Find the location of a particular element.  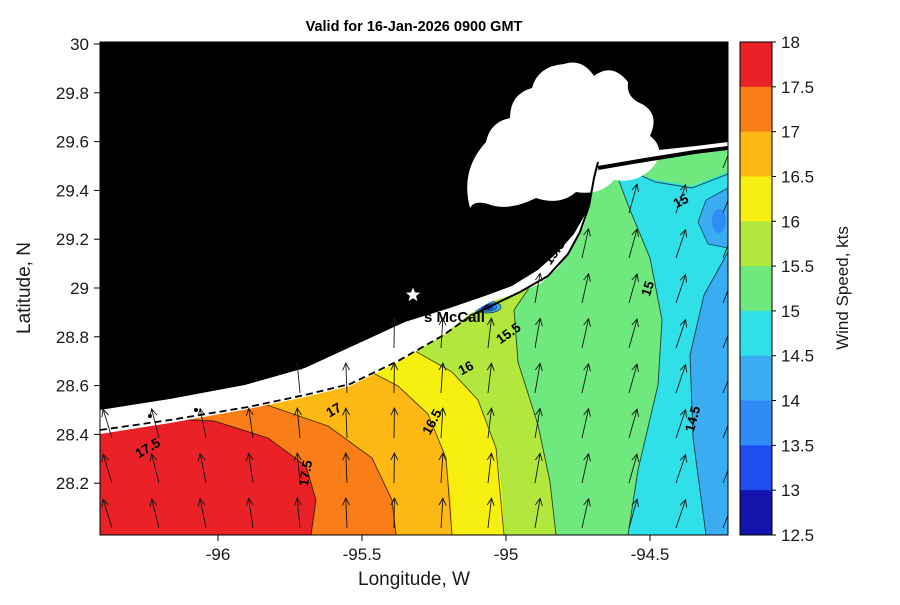

colorbar-label: Wind Speed, kts is located at coordinates (842, 288).